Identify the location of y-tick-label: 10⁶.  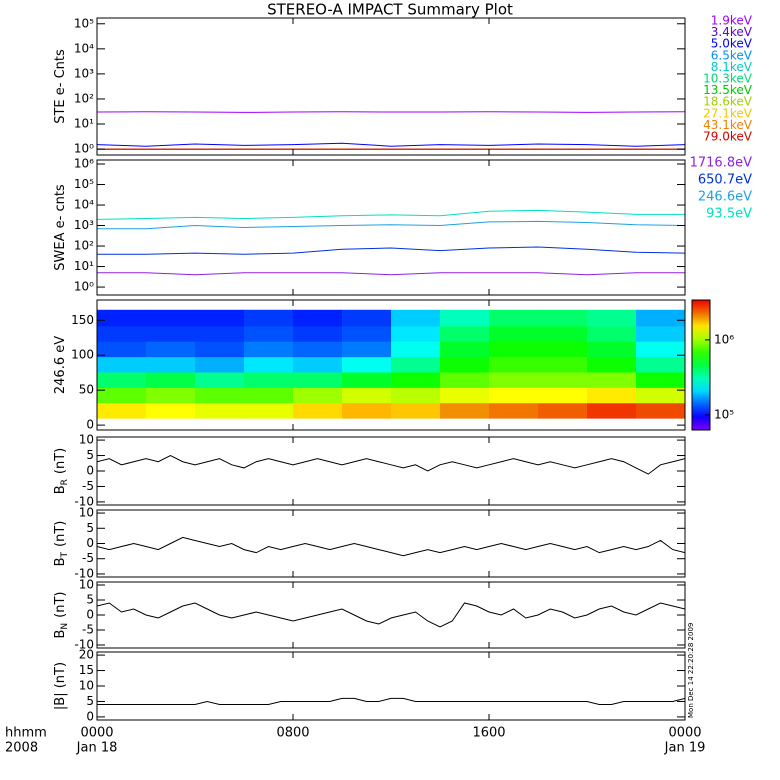
(84, 164).